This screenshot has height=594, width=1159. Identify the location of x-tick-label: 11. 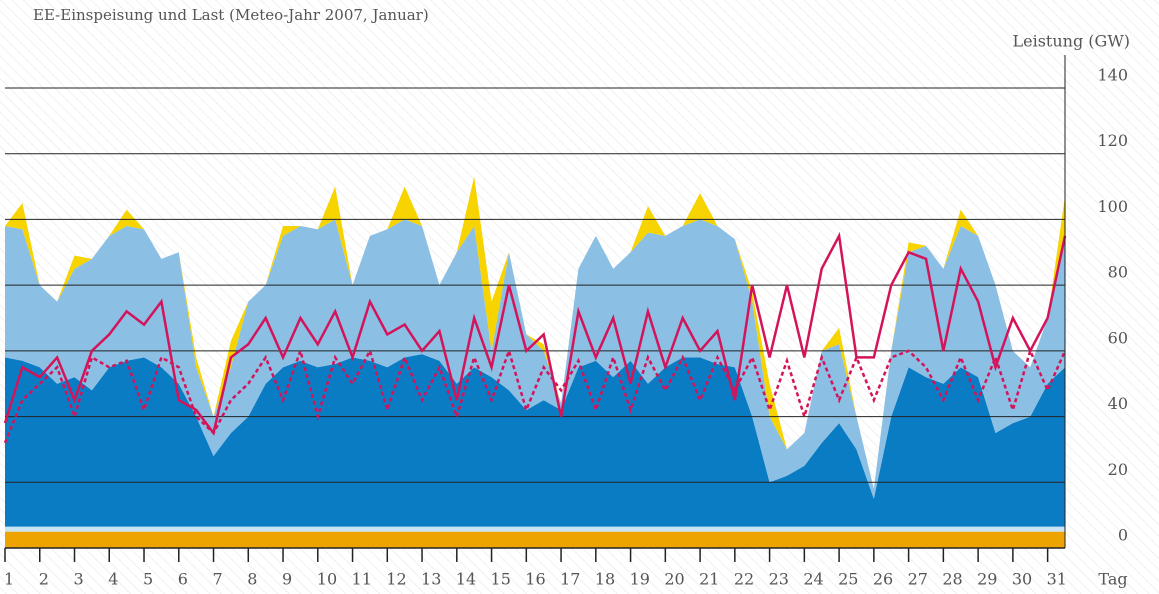
(362, 579).